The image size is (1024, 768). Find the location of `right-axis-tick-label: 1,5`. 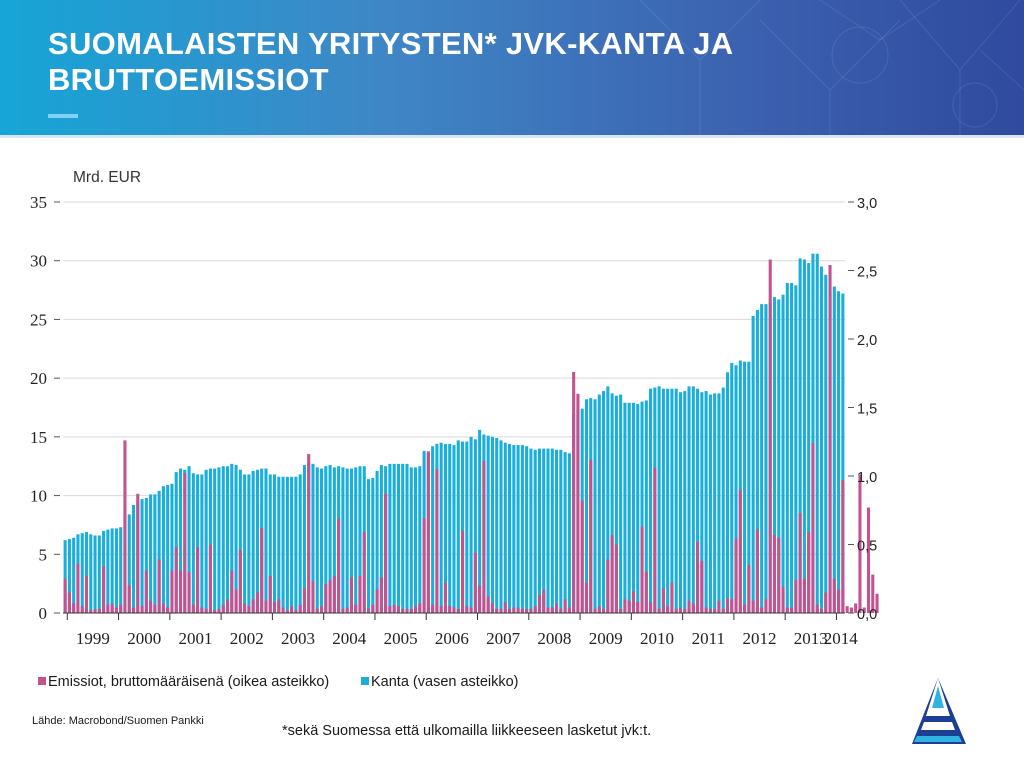

right-axis-tick-label: 1,5 is located at coordinates (867, 410).